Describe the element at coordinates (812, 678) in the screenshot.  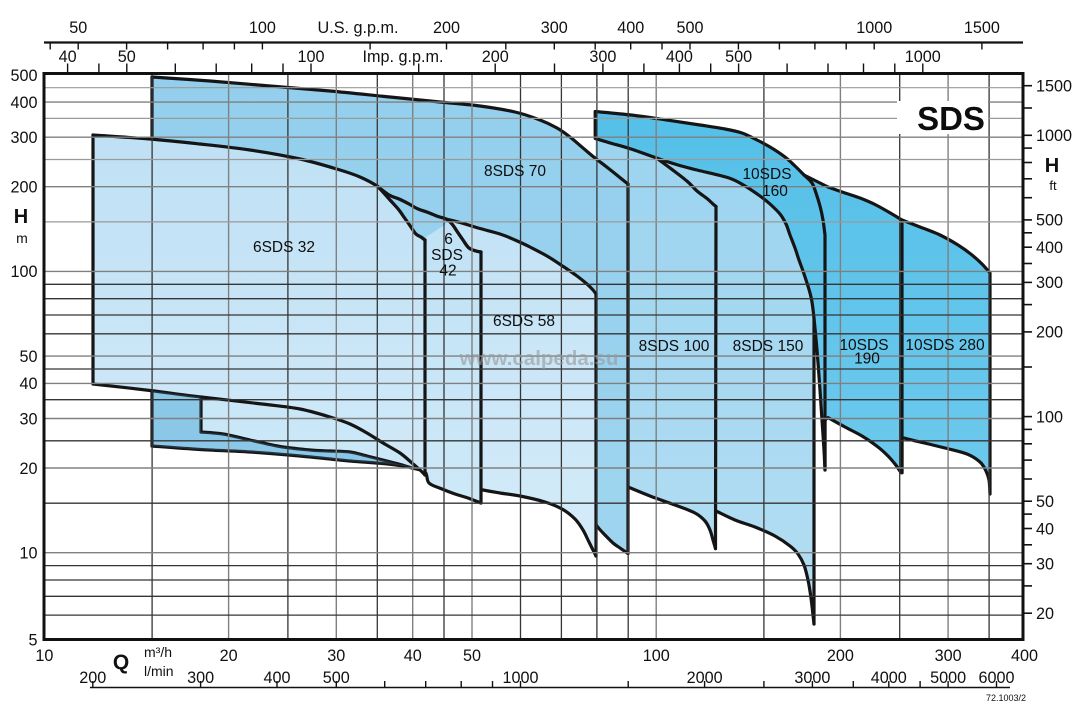
I see `svg-text: 3000` at that location.